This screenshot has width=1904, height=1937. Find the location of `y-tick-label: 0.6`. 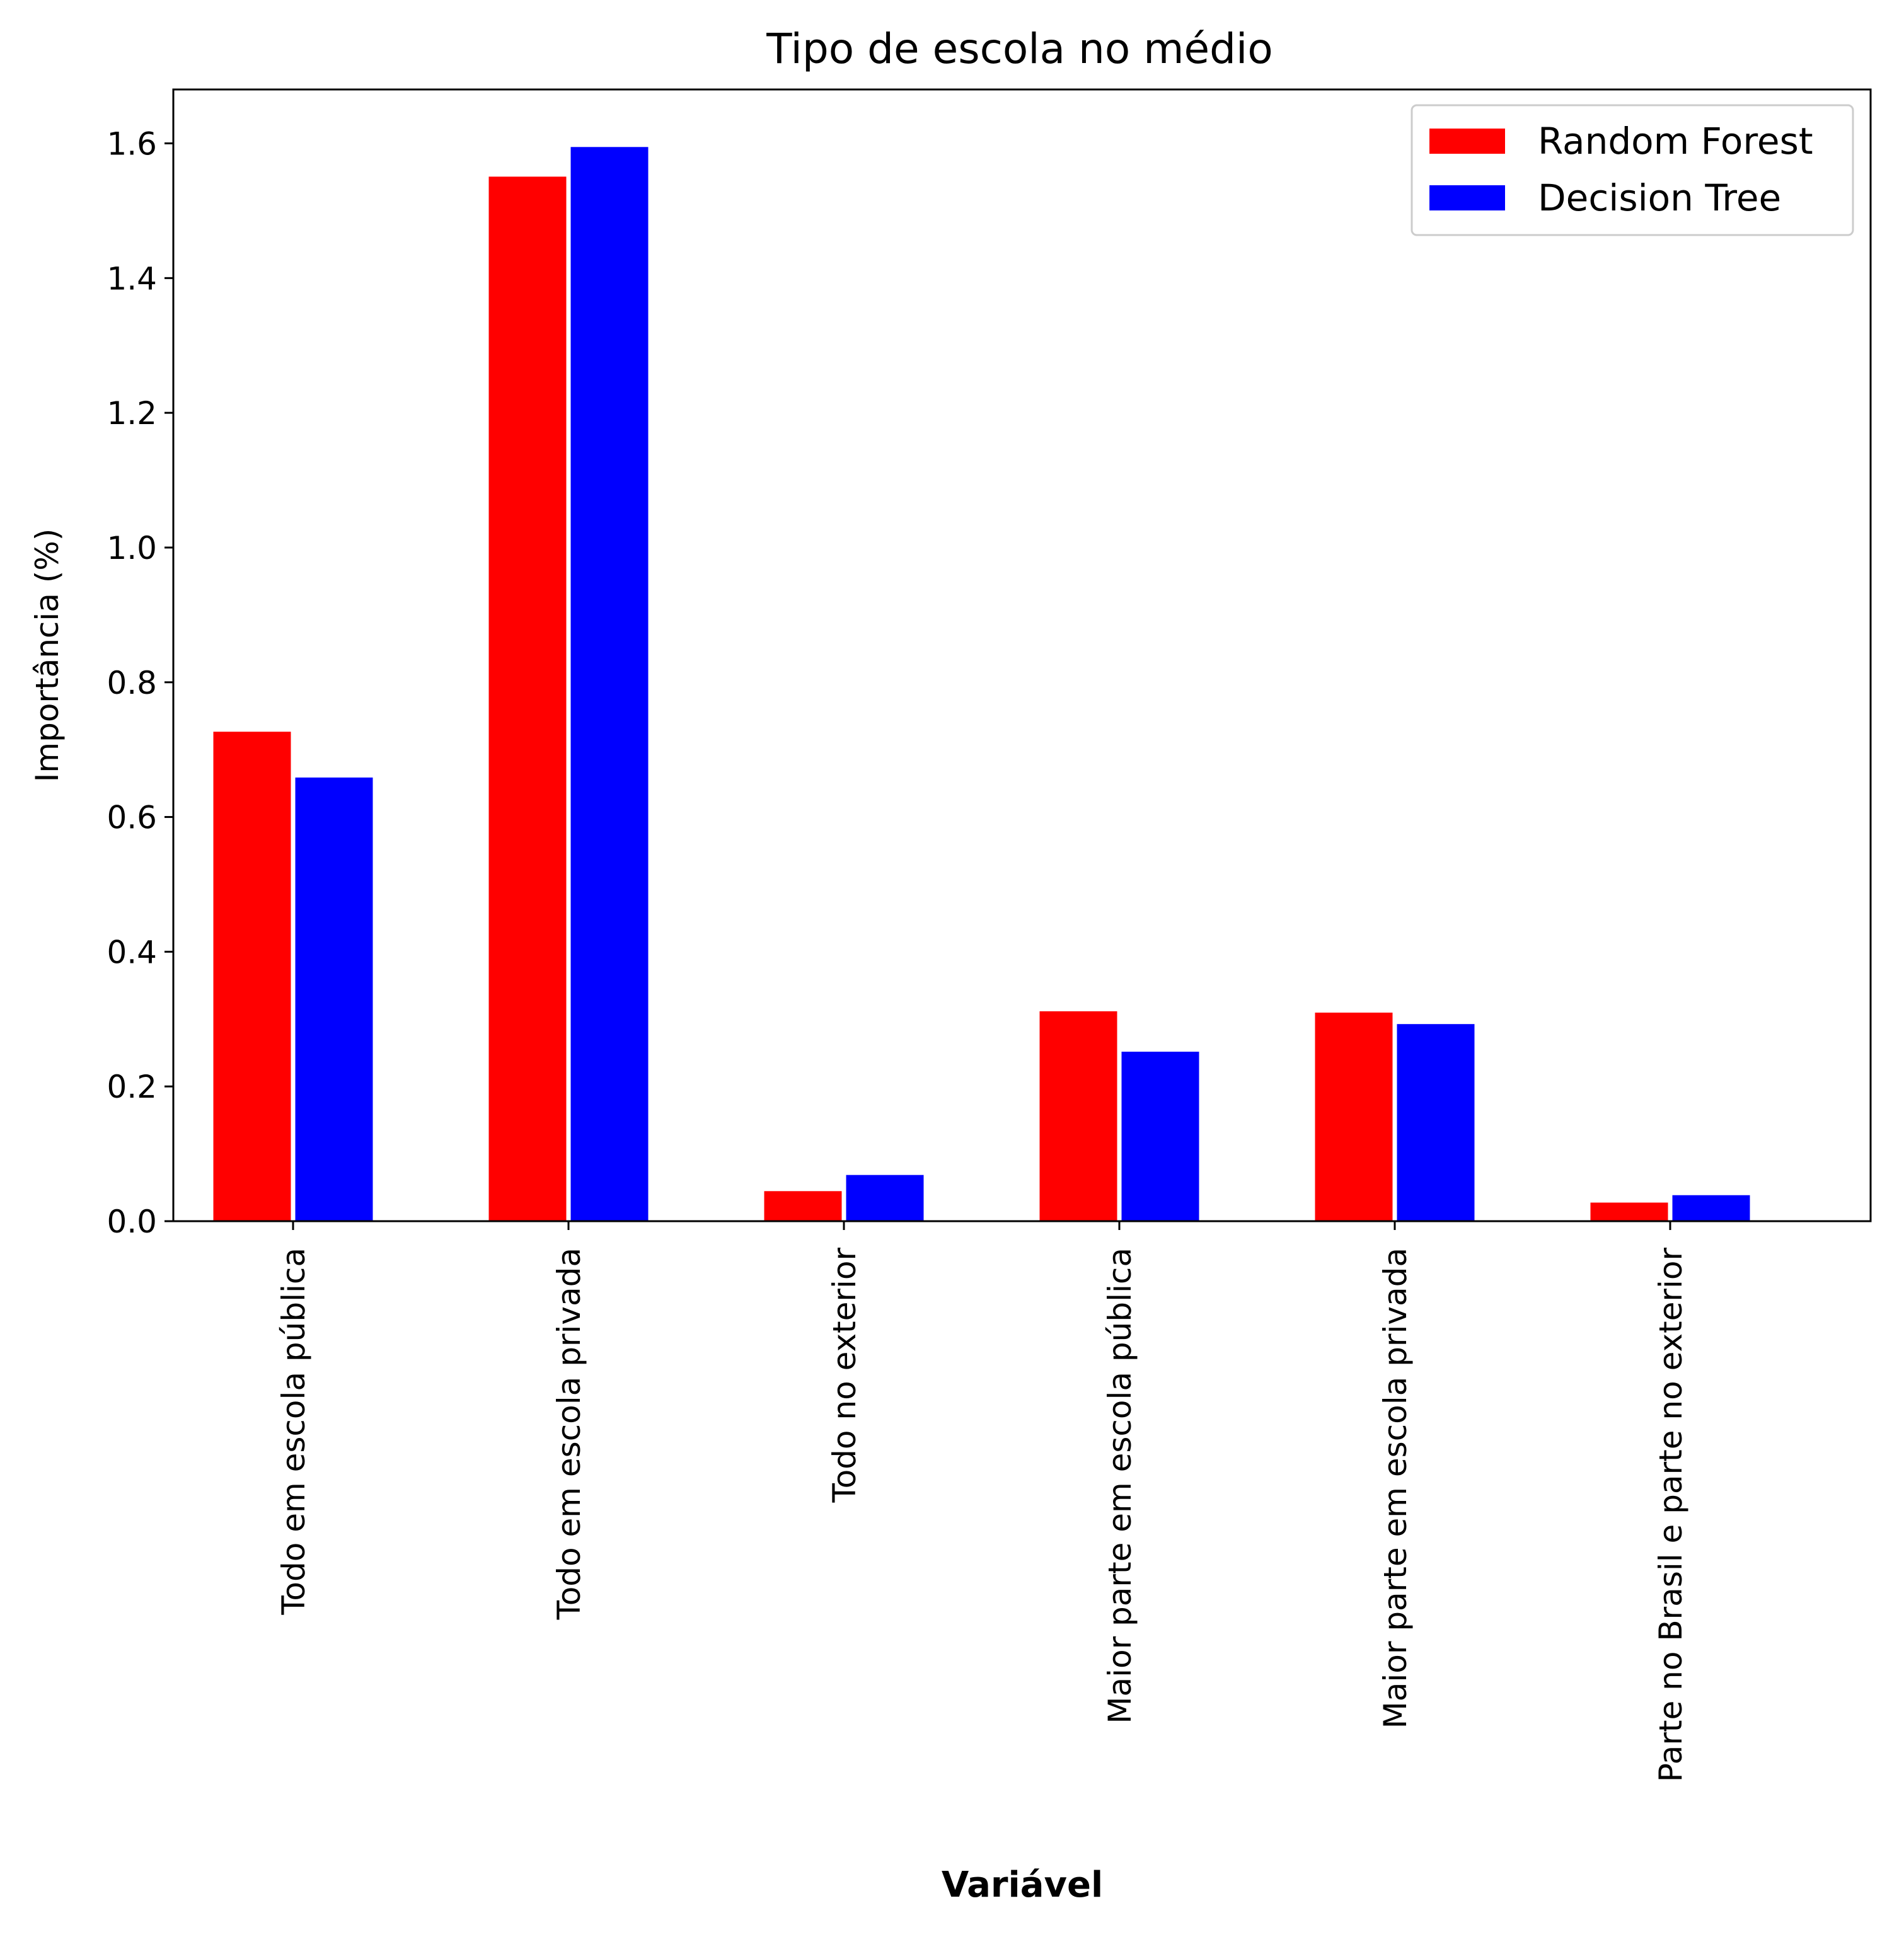

y-tick-label: 0.6 is located at coordinates (132, 818).